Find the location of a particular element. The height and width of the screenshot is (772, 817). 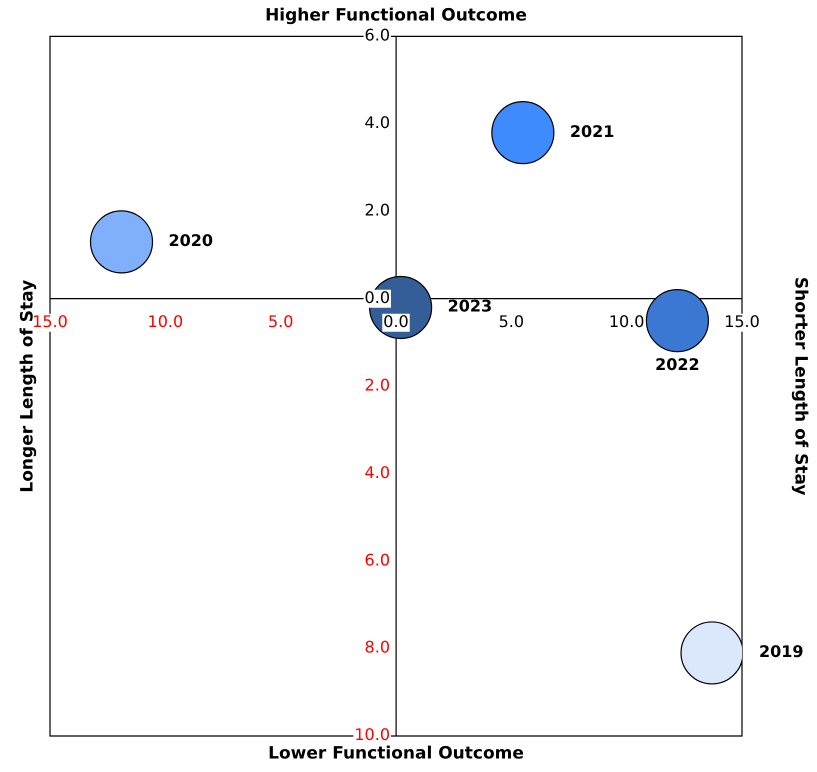

x-axis-title: Lower Functional Outcome is located at coordinates (396, 753).